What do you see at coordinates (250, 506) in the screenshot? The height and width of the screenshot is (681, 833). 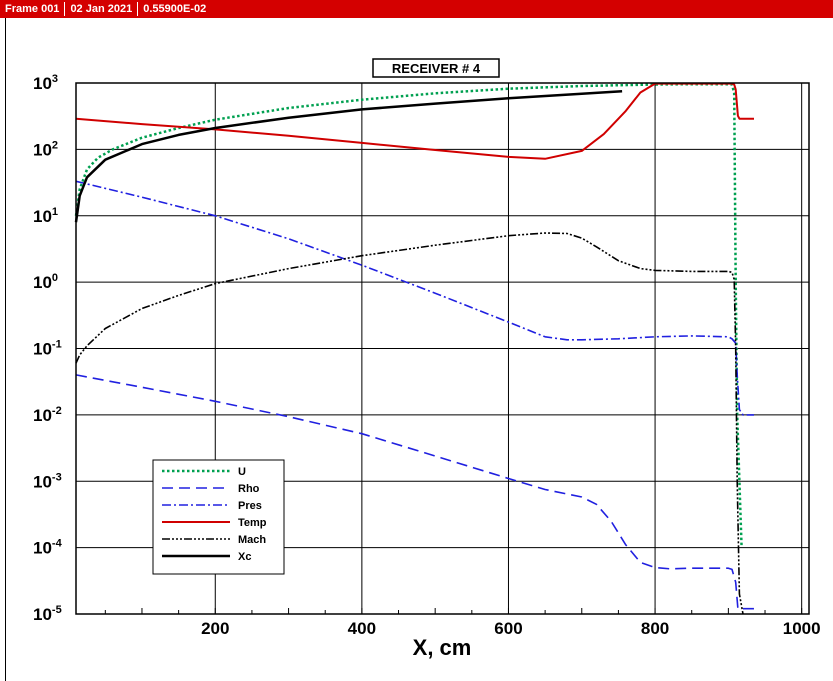 I see `legend-label-pres: Pres` at bounding box center [250, 506].